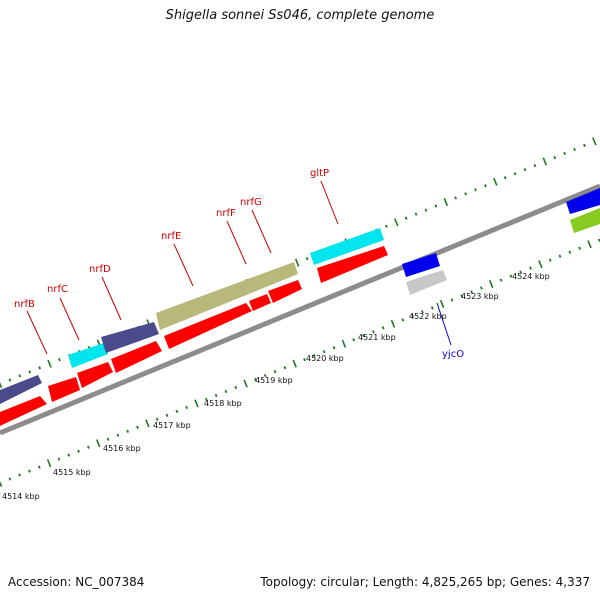 The height and width of the screenshot is (600, 600). What do you see at coordinates (377, 337) in the screenshot?
I see `kbp-label: 4521 kbp` at bounding box center [377, 337].